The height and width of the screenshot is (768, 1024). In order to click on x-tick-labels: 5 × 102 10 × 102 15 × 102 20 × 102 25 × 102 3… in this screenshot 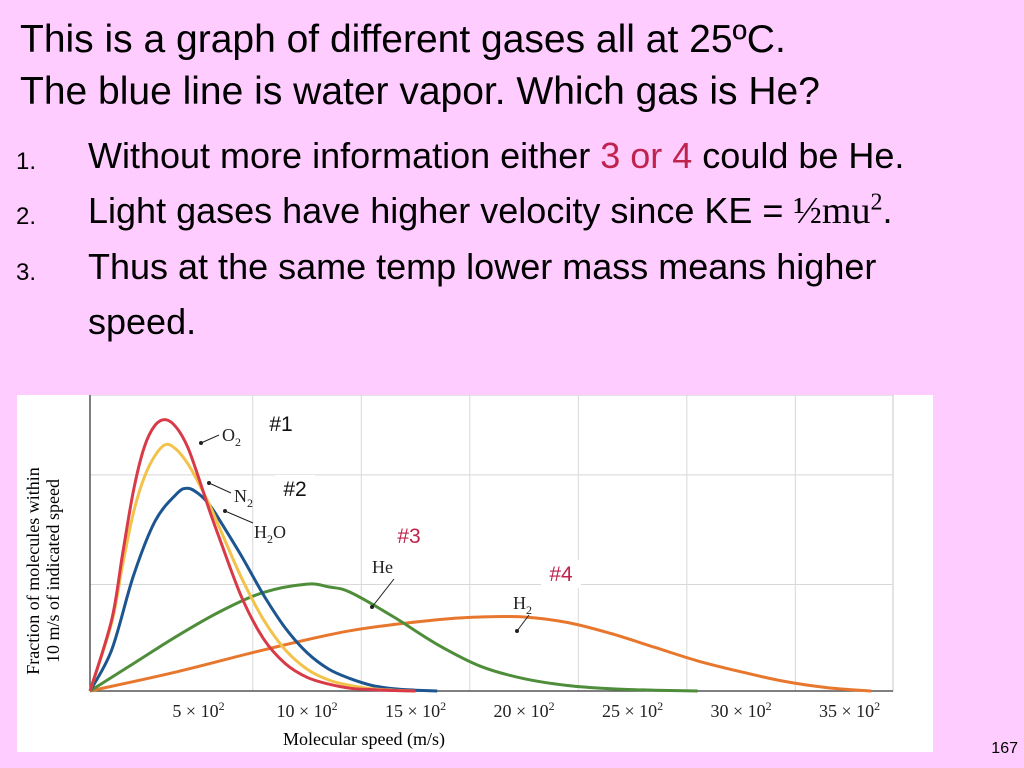, I will do `click(526, 710)`.